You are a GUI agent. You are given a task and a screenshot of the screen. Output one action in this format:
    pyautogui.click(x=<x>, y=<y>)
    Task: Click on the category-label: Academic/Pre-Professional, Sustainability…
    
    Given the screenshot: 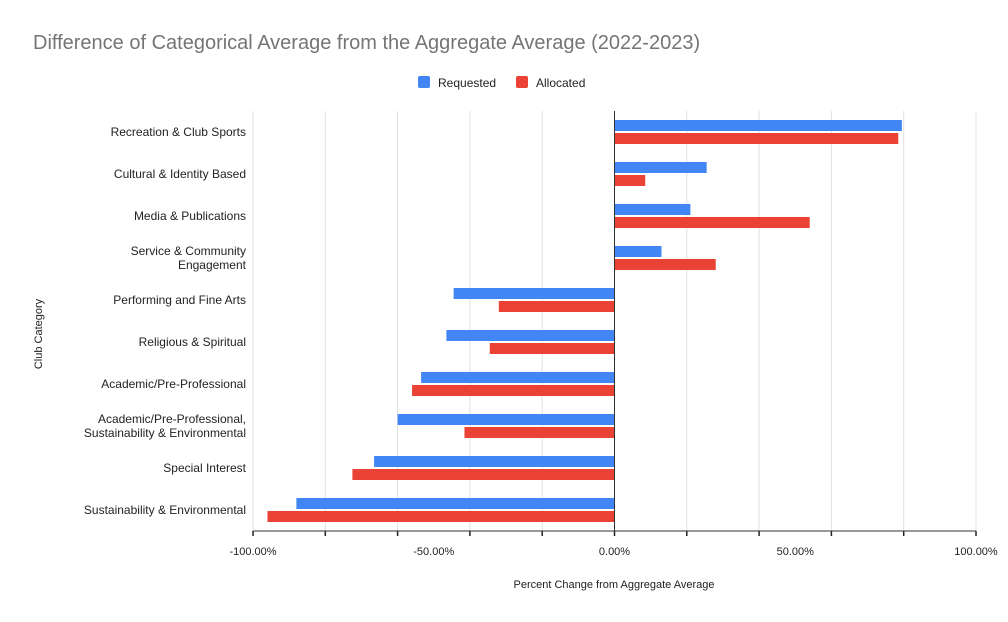 What is the action you would take?
    pyautogui.click(x=165, y=426)
    